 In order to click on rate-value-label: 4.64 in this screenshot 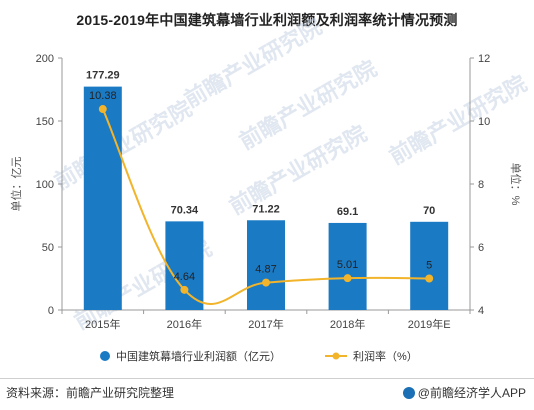, I will do `click(184, 277)`.